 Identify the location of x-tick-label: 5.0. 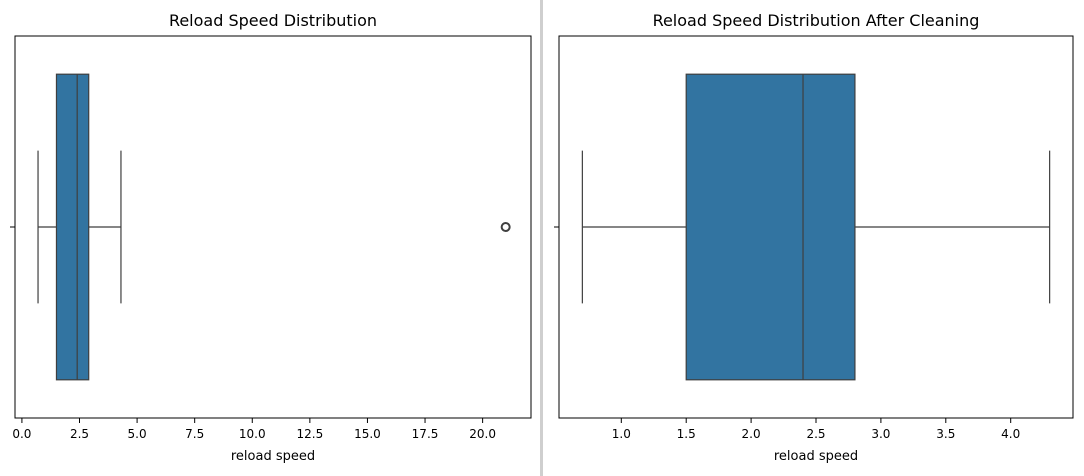
(137, 434).